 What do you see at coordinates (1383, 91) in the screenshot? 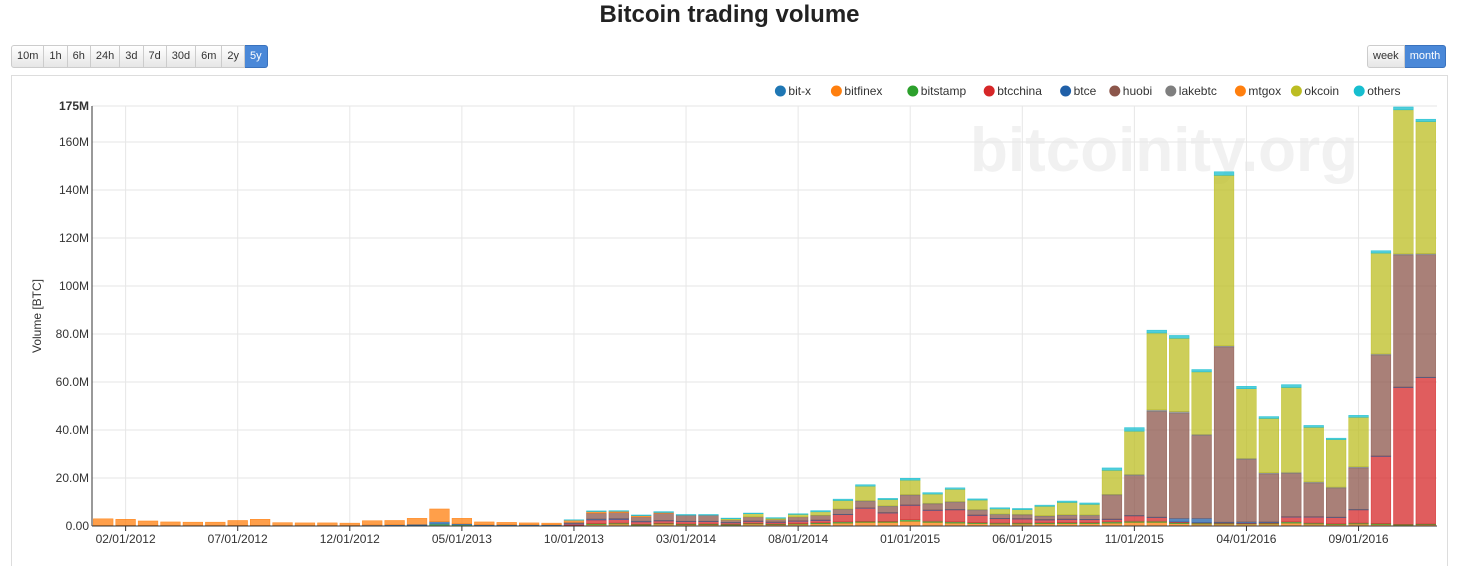
I see `legend-label-others: others` at bounding box center [1383, 91].